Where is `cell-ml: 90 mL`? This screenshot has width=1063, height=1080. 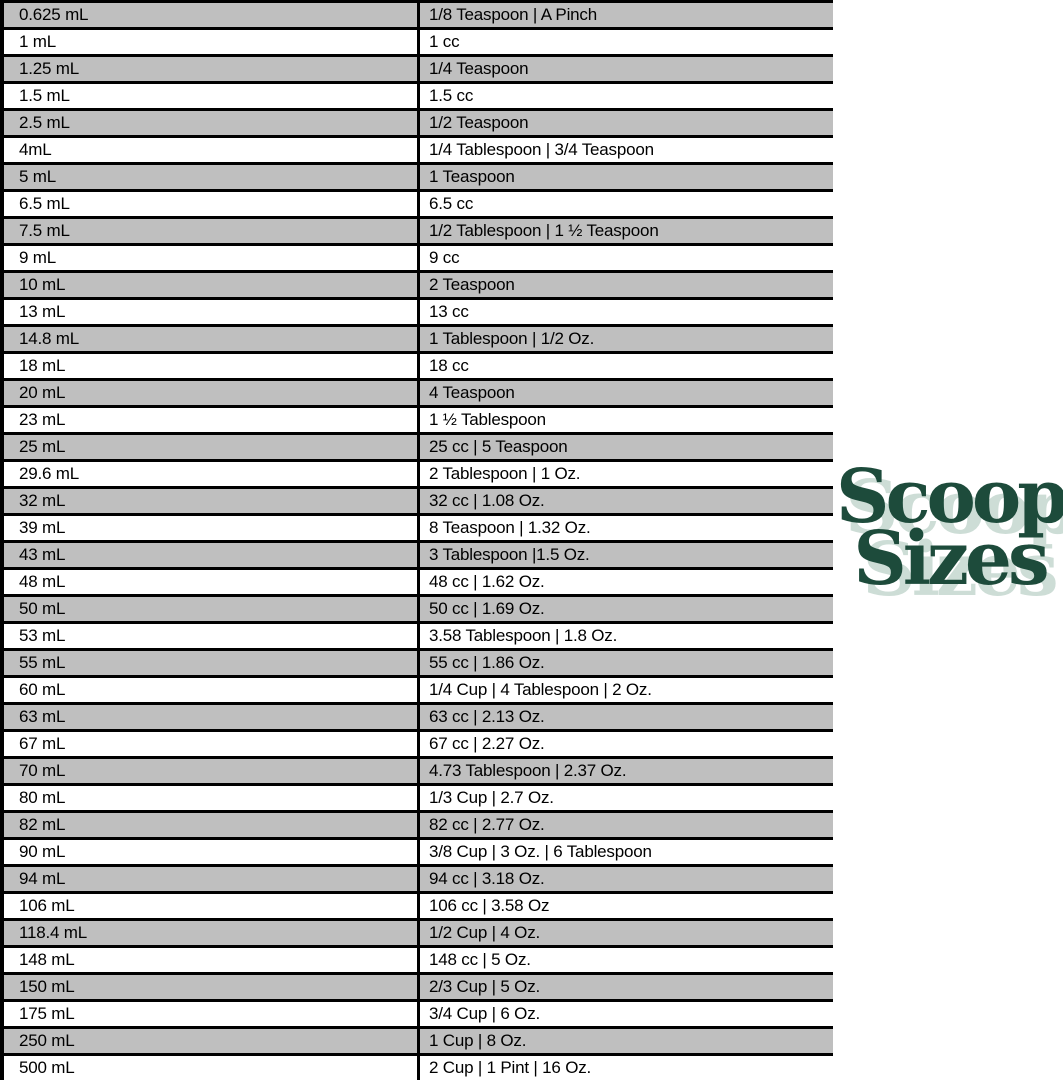
cell-ml: 90 mL is located at coordinates (42, 851).